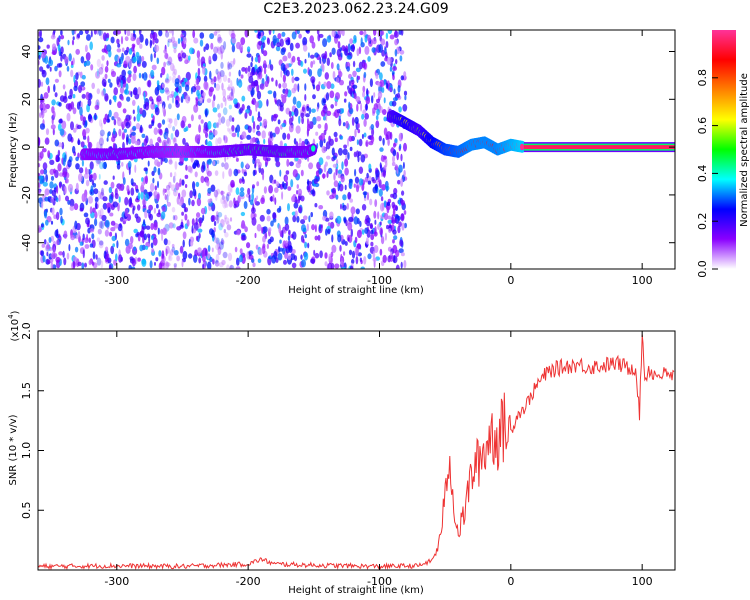 The image size is (750, 600). What do you see at coordinates (356, 590) in the screenshot?
I see `snr-x-axis-label: Height of straight line (km)` at bounding box center [356, 590].